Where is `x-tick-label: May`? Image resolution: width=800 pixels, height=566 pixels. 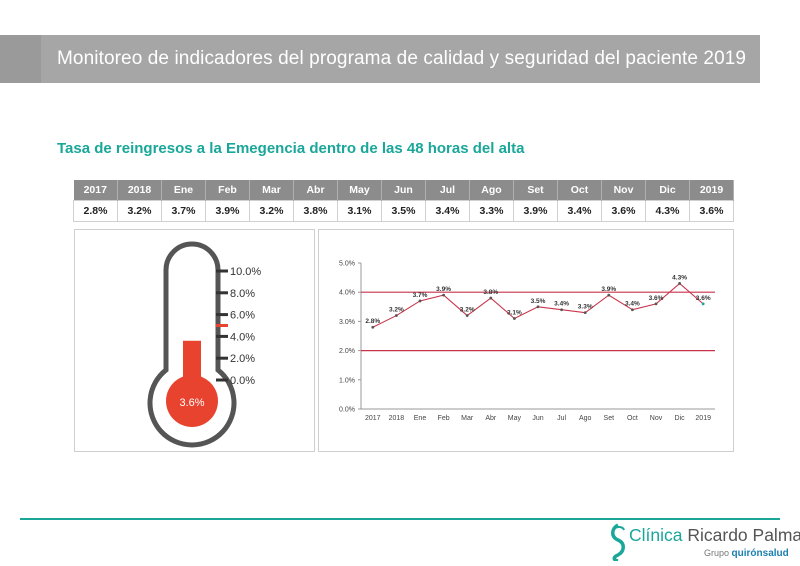
x-tick-label: May is located at coordinates (515, 418).